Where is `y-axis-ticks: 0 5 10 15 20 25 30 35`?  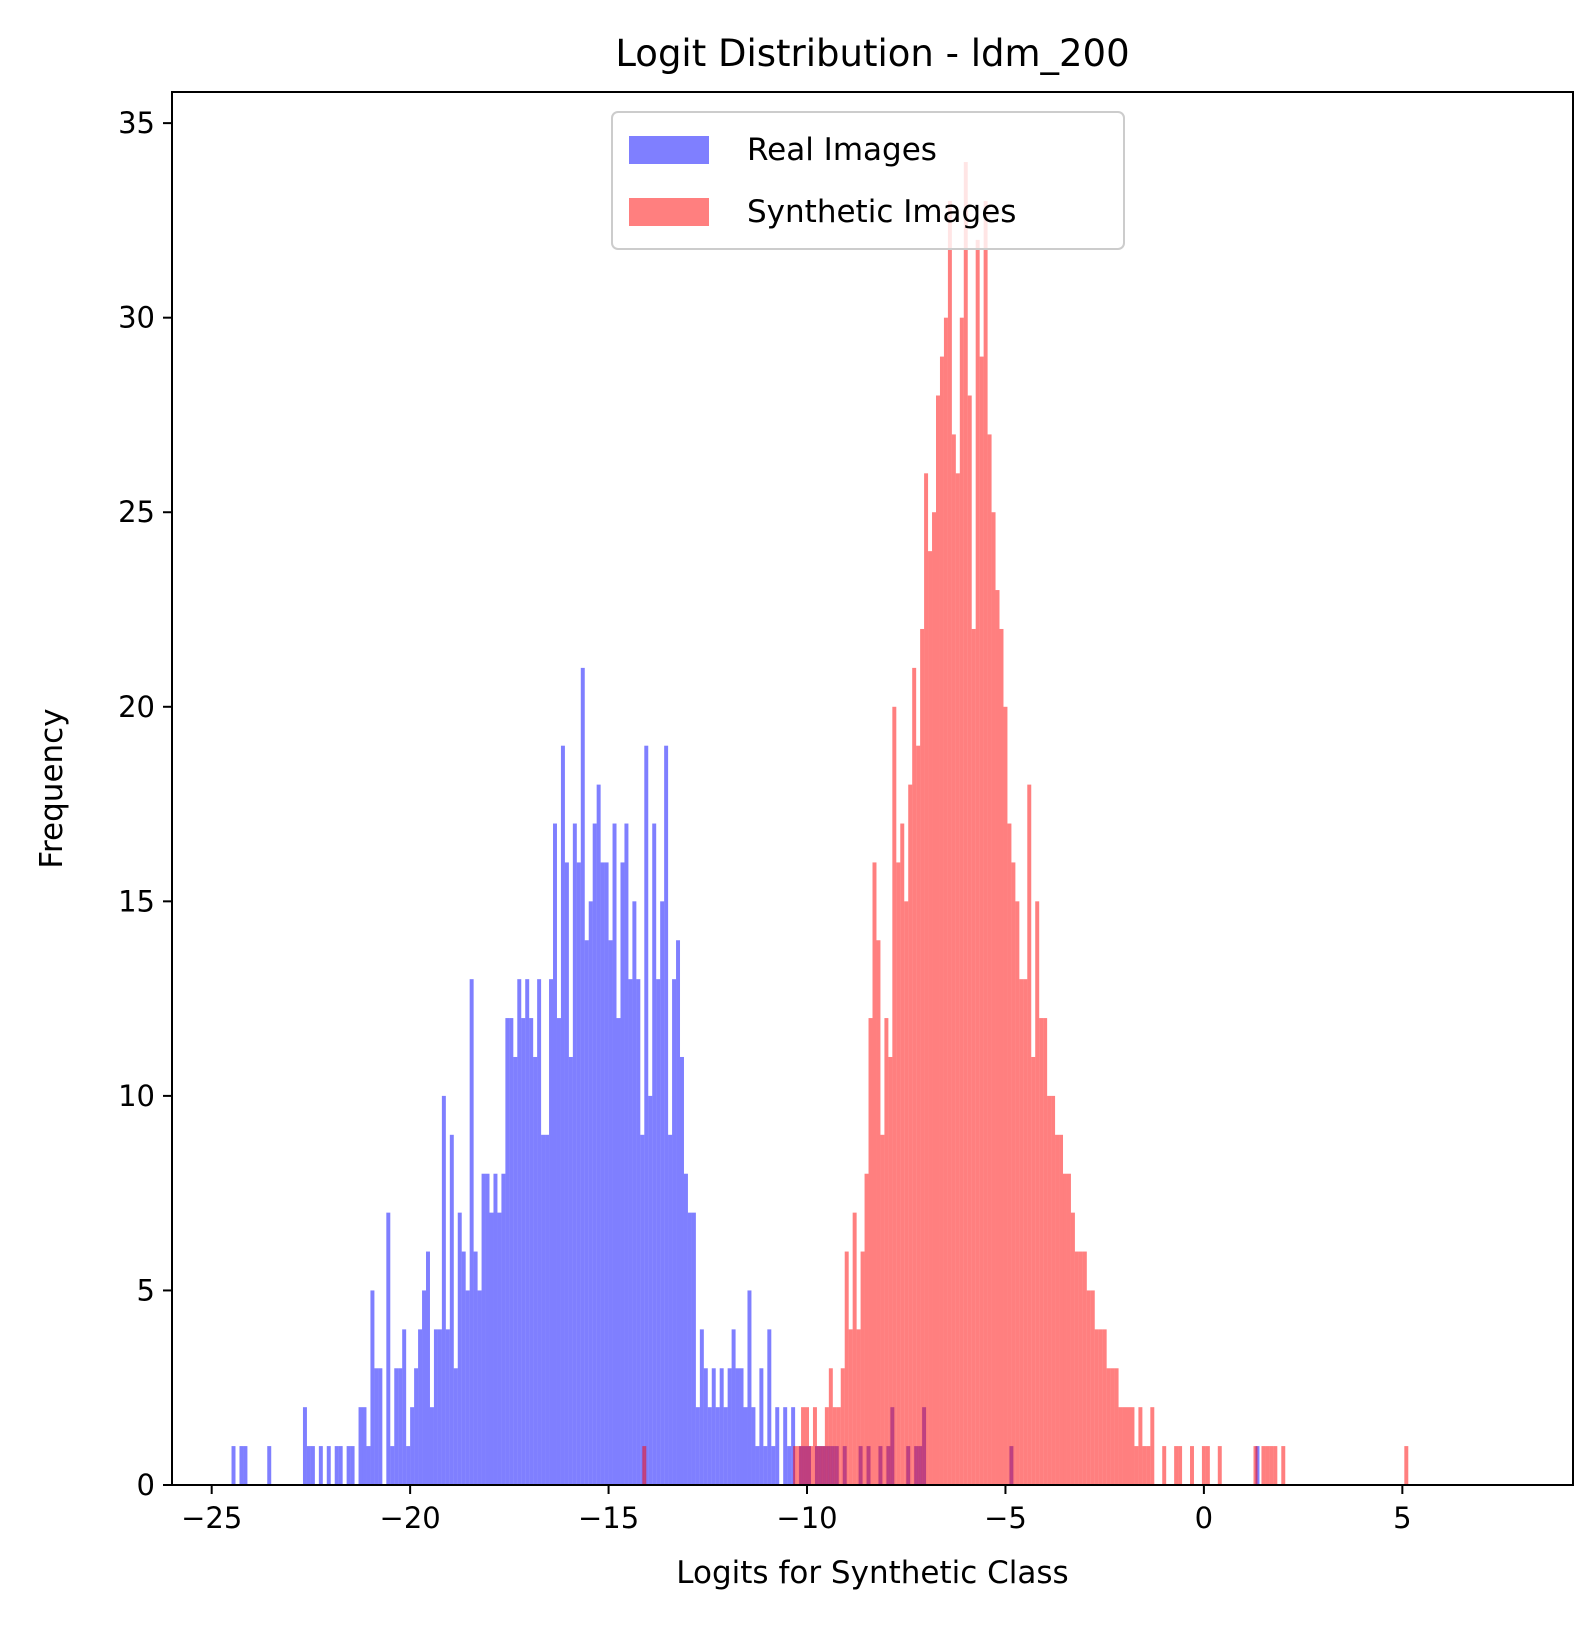
y-axis-ticks: 0 5 10 15 20 25 30 35 is located at coordinates (145, 804).